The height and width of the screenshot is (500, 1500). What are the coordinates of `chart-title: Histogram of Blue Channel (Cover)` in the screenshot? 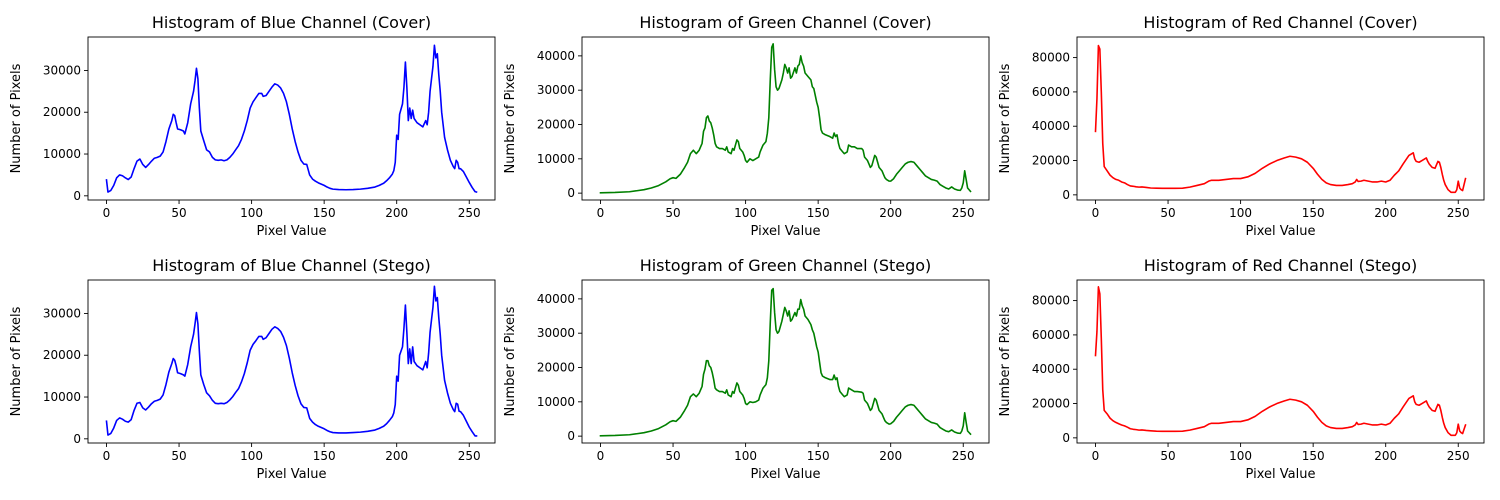 It's located at (291, 22).